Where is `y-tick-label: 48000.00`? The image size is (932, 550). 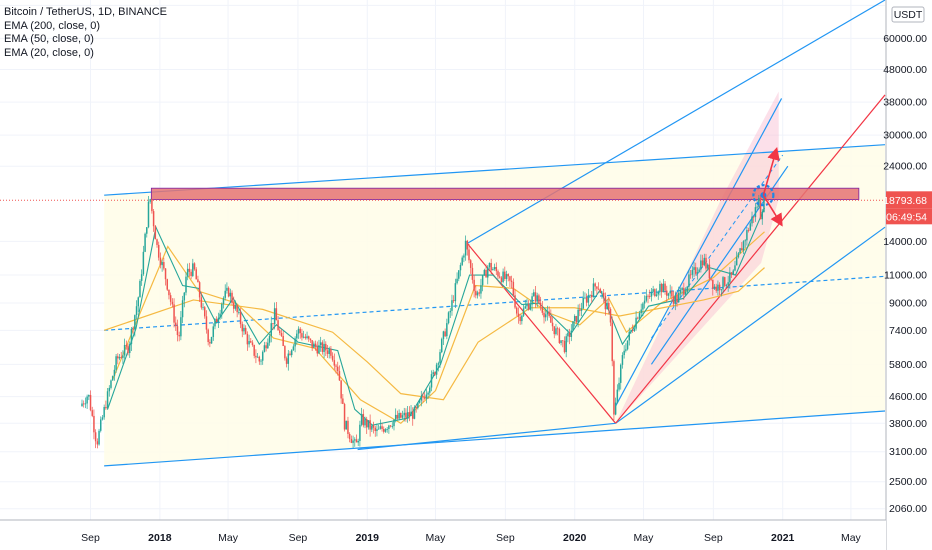 y-tick-label: 48000.00 is located at coordinates (905, 70).